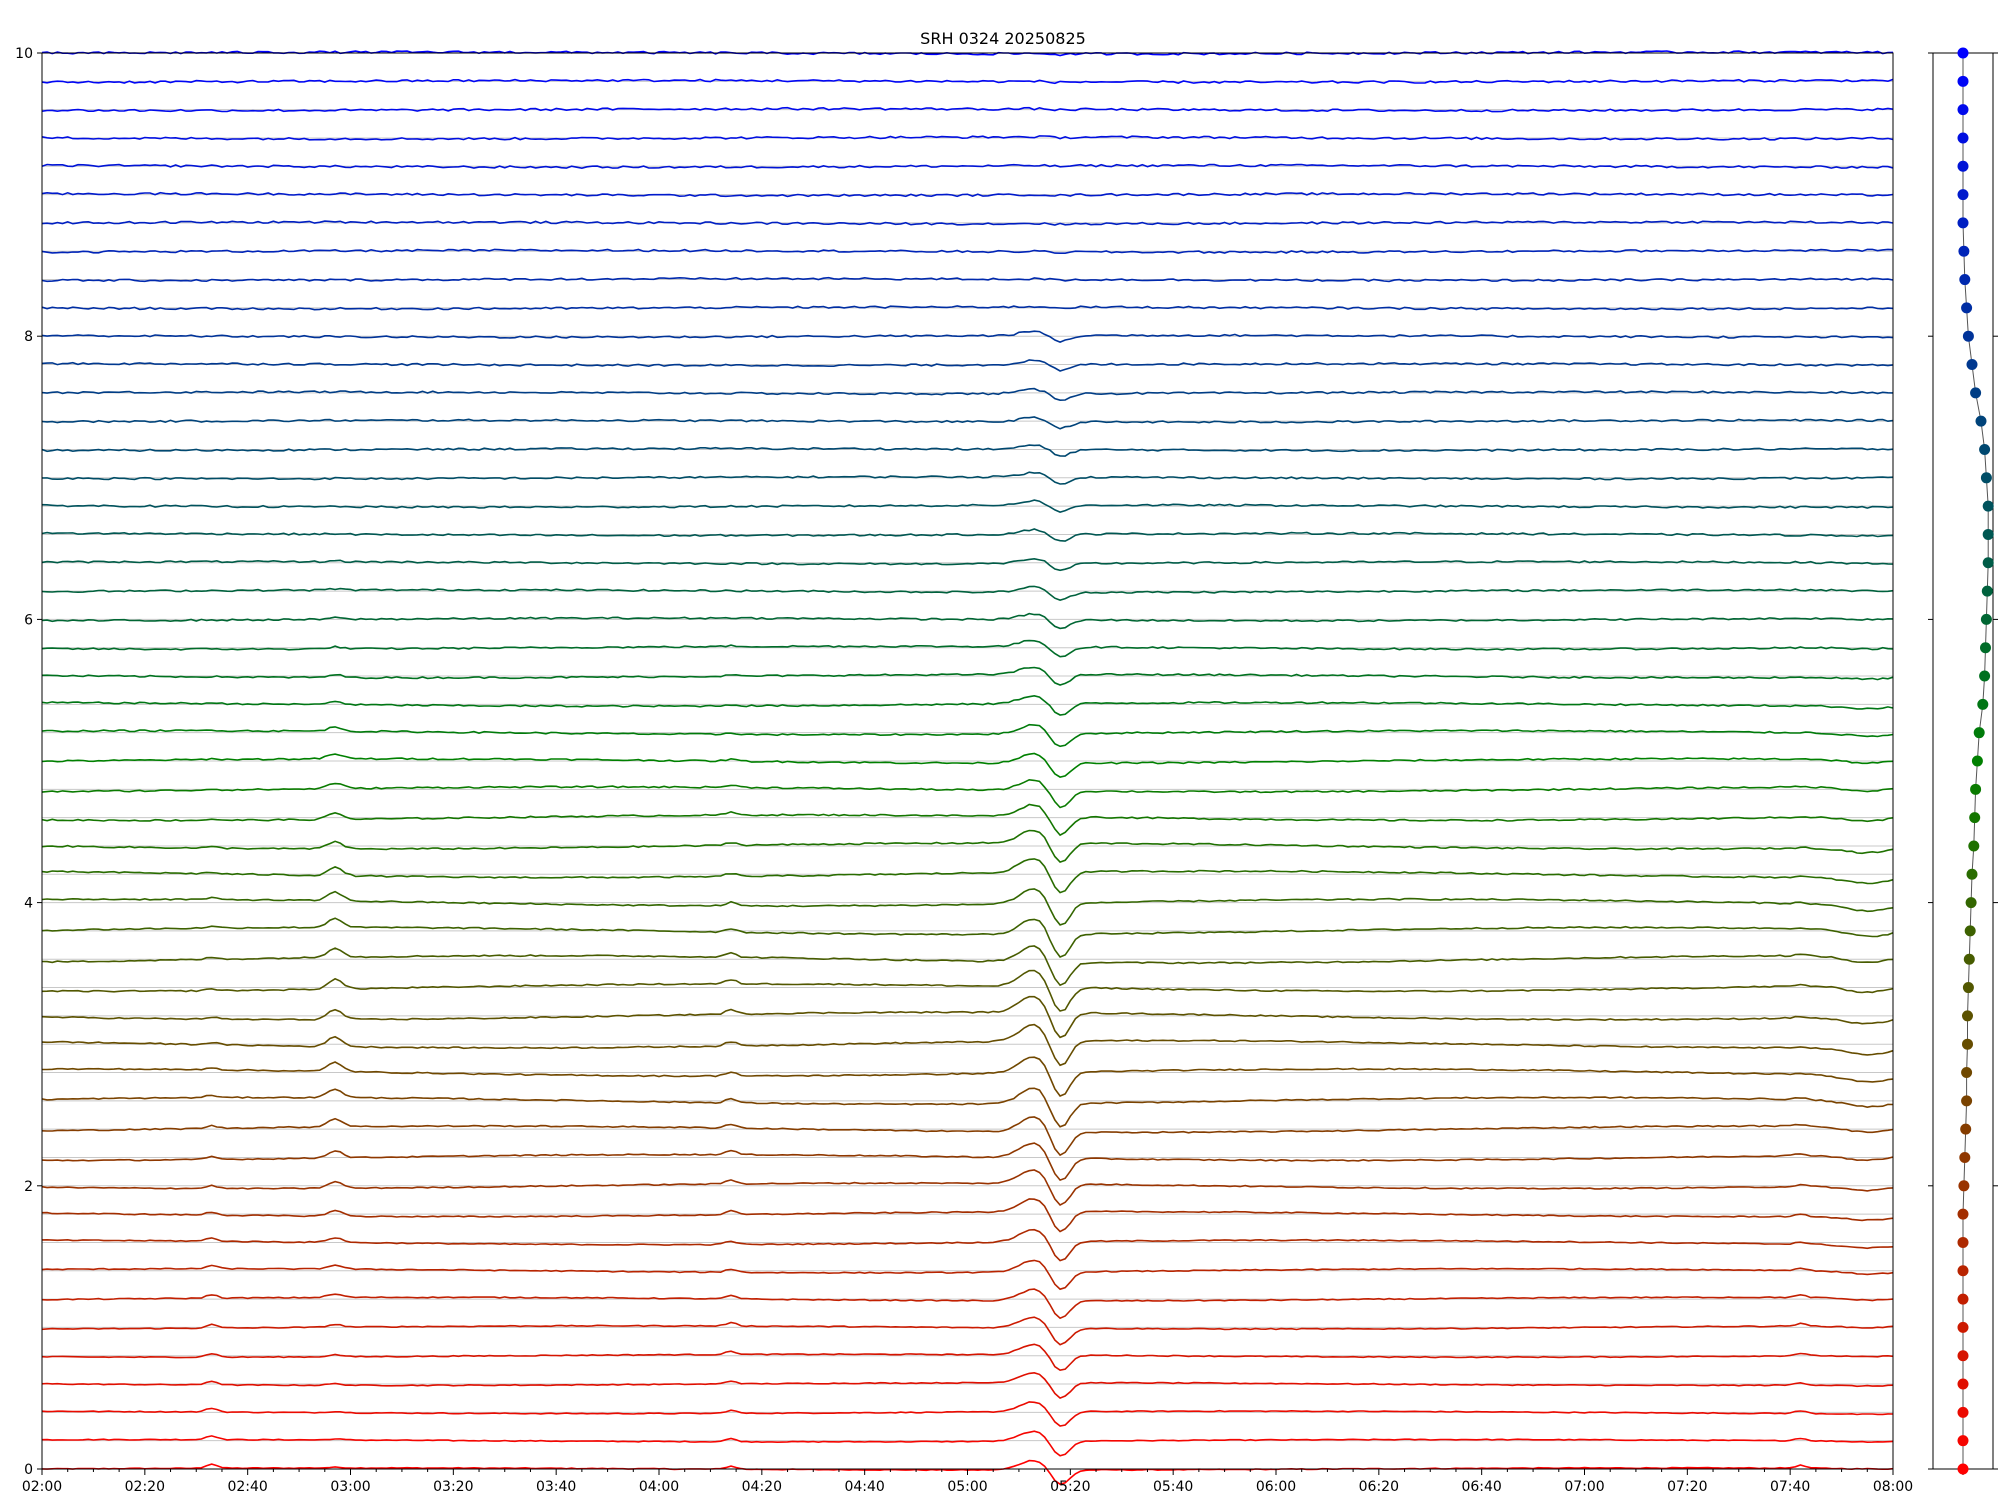  What do you see at coordinates (1276, 1487) in the screenshot?
I see `x-tick-label: 06:00` at bounding box center [1276, 1487].